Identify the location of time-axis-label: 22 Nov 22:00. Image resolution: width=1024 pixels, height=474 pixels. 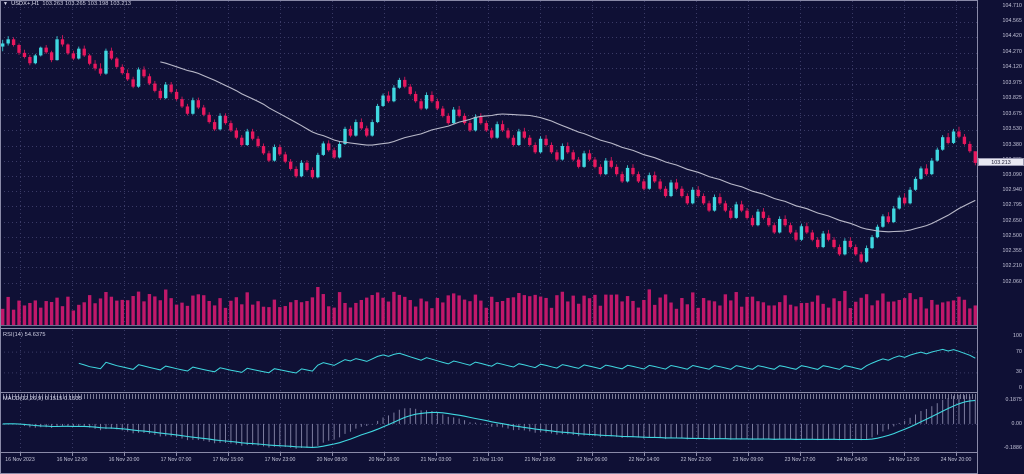
(696, 460).